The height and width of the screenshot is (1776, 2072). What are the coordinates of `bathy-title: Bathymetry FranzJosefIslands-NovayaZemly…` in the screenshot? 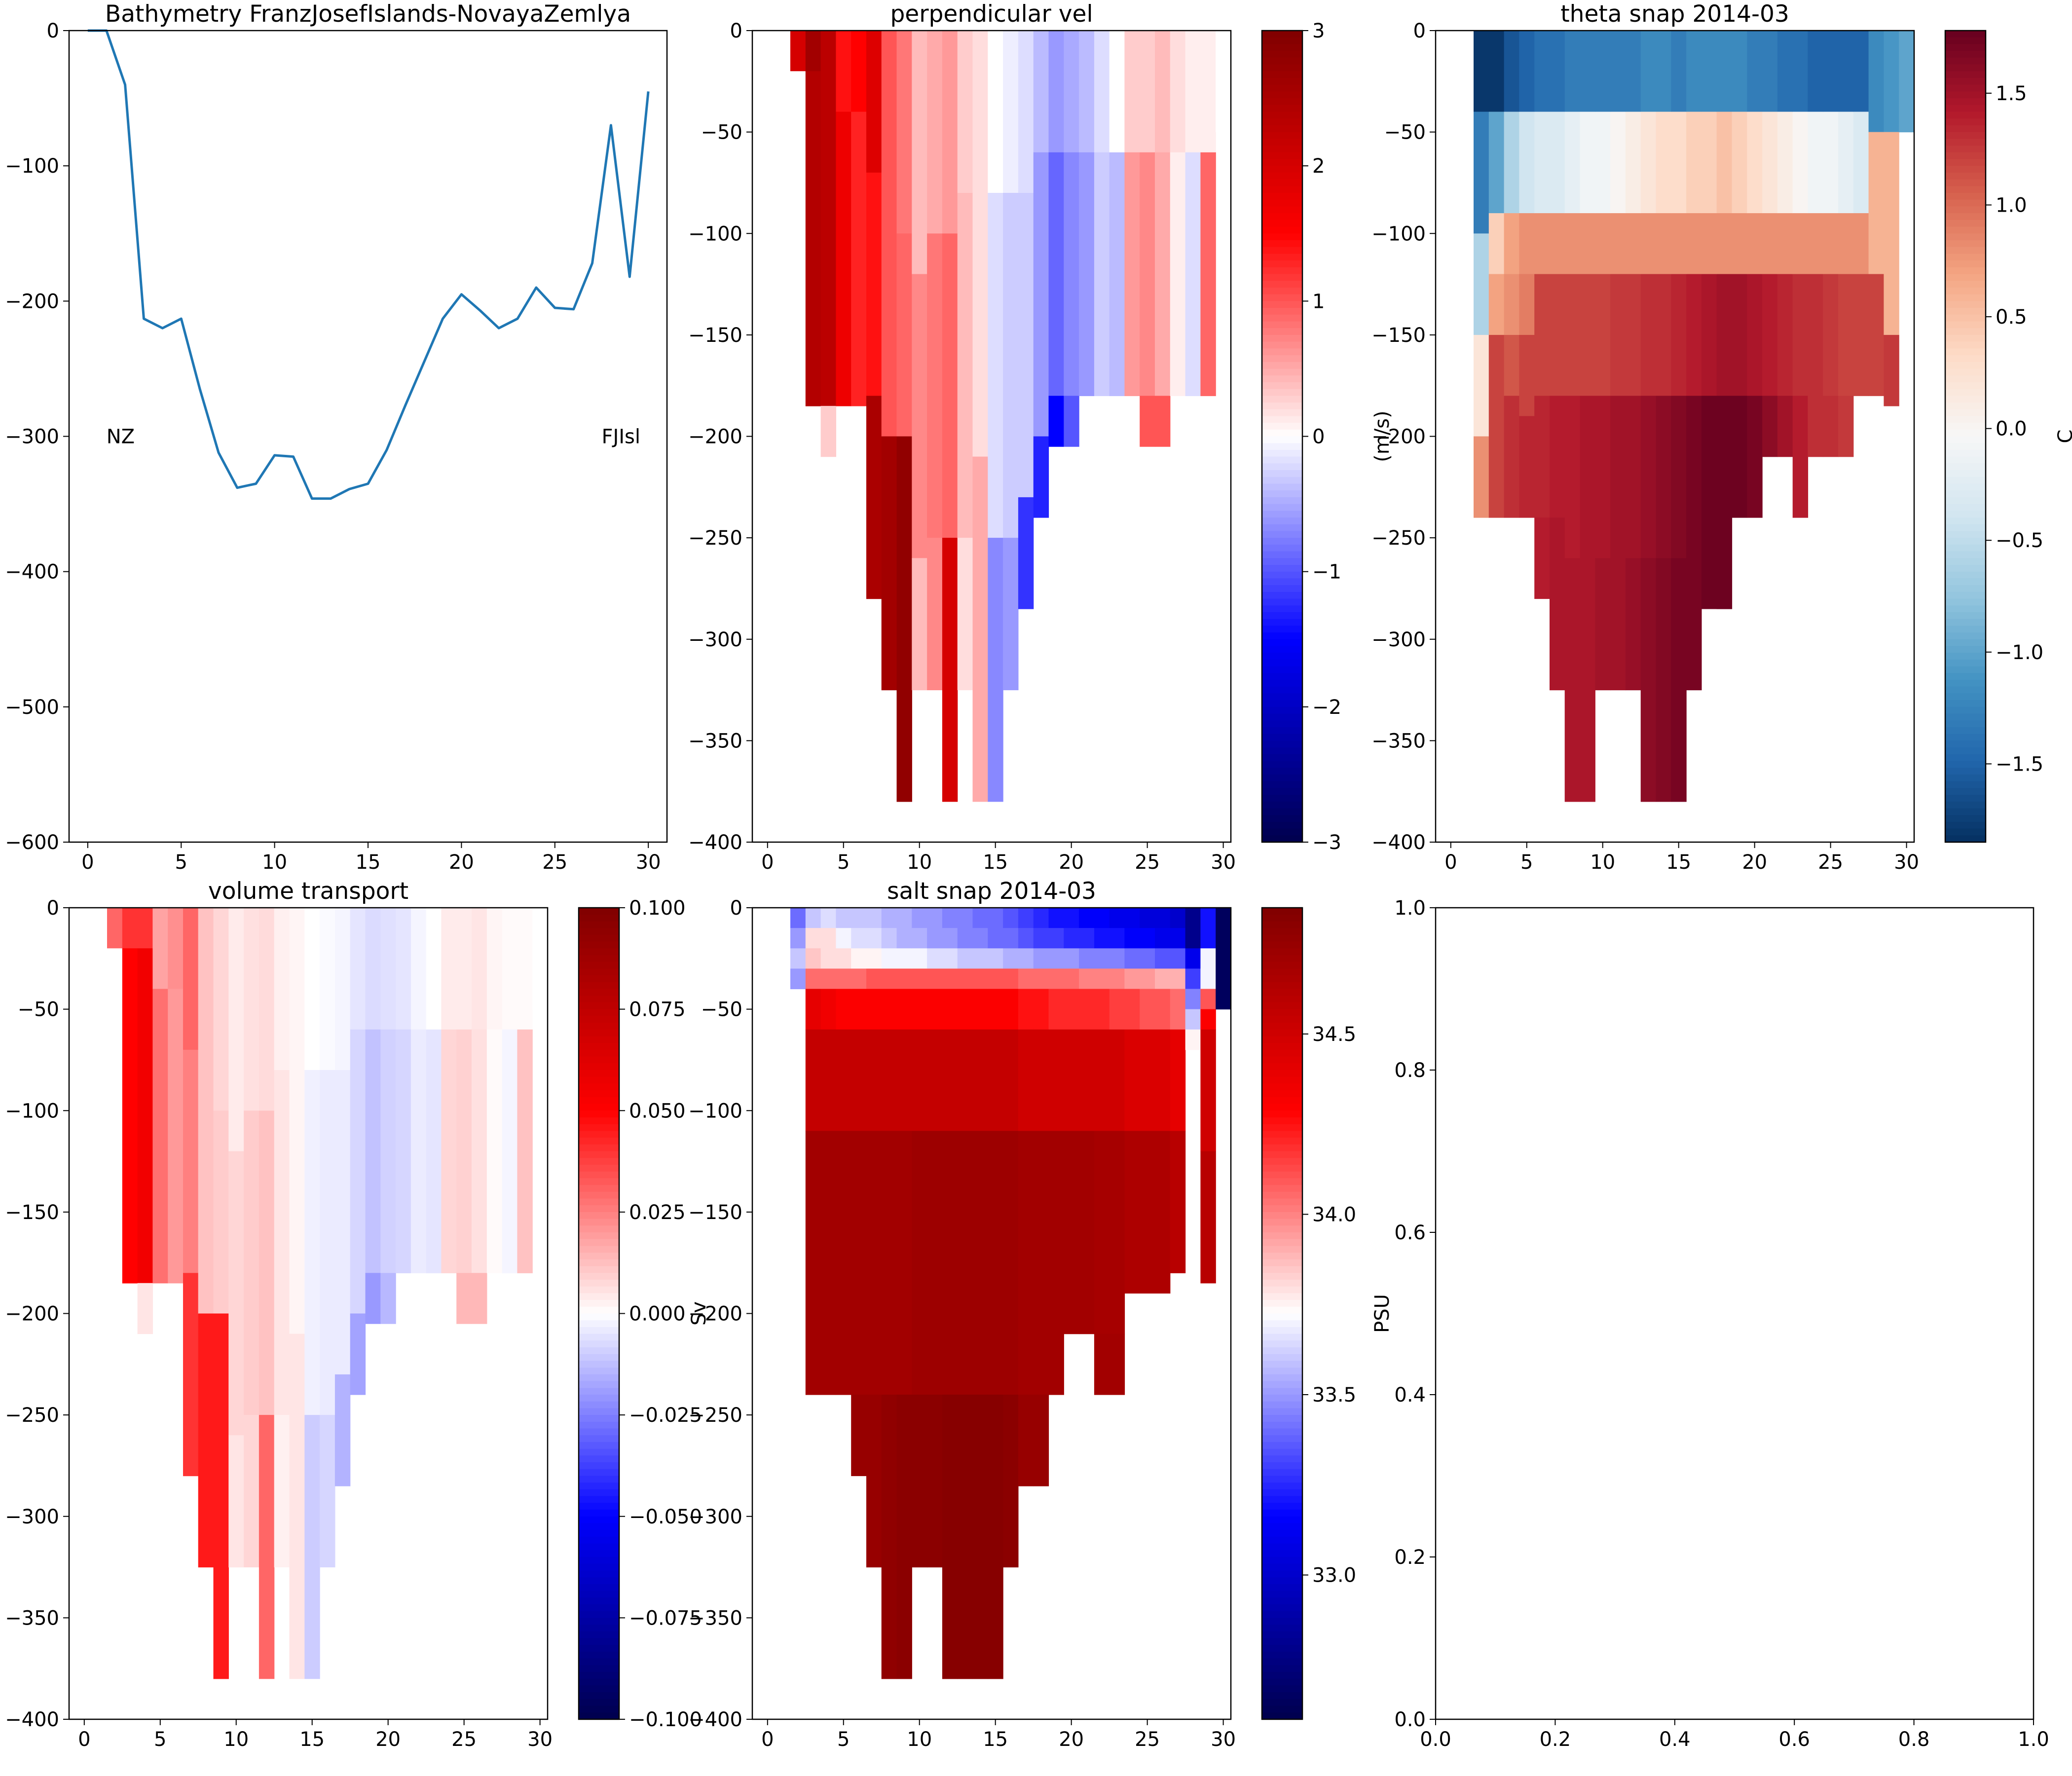 It's located at (368, 14).